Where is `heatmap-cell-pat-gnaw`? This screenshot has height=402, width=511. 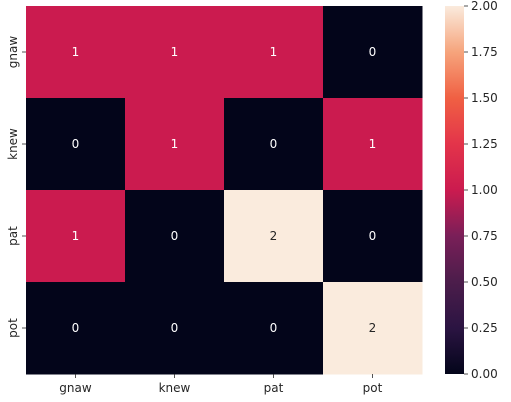 heatmap-cell-pat-gnaw is located at coordinates (76, 236).